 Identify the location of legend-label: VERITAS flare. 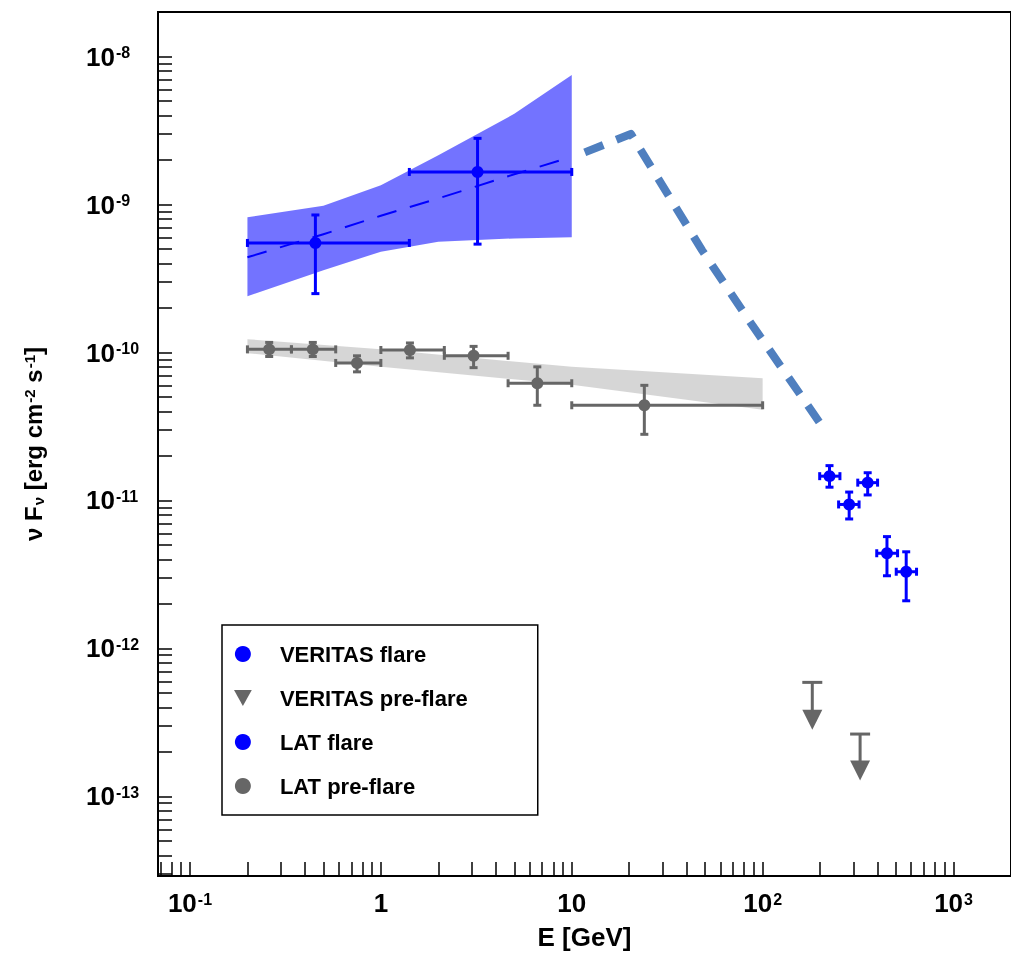
(353, 654).